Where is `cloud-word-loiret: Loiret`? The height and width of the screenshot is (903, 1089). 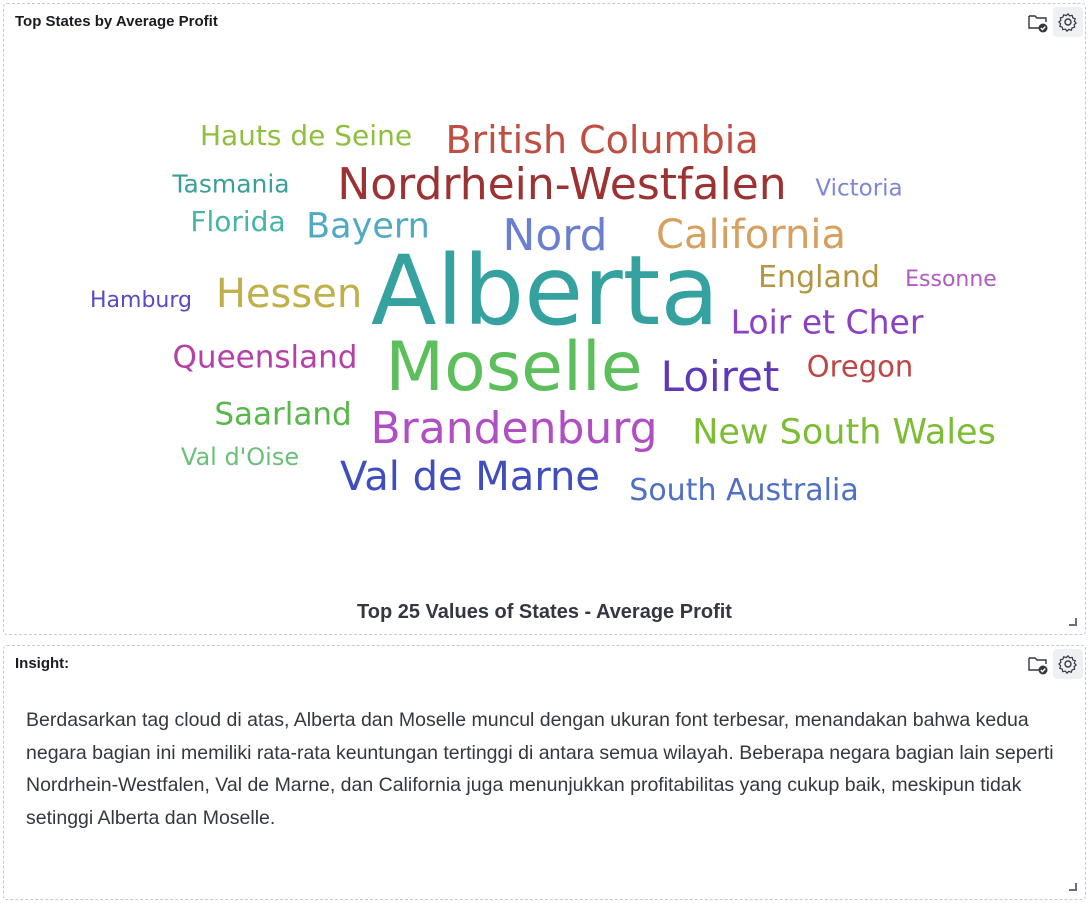 cloud-word-loiret: Loiret is located at coordinates (720, 376).